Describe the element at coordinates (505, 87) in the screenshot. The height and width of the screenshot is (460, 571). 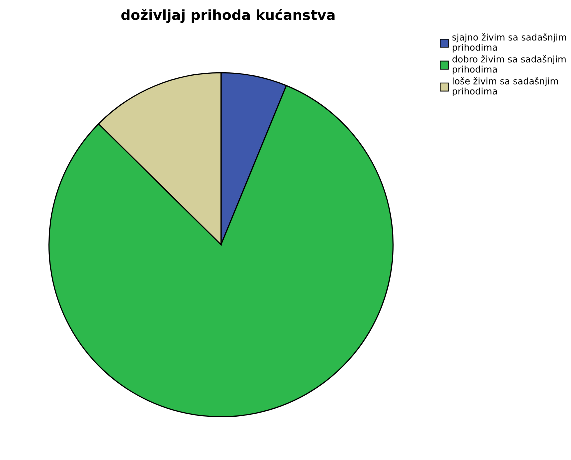
I see `legend-label: loše živim sa sadašnjim prihodima` at that location.